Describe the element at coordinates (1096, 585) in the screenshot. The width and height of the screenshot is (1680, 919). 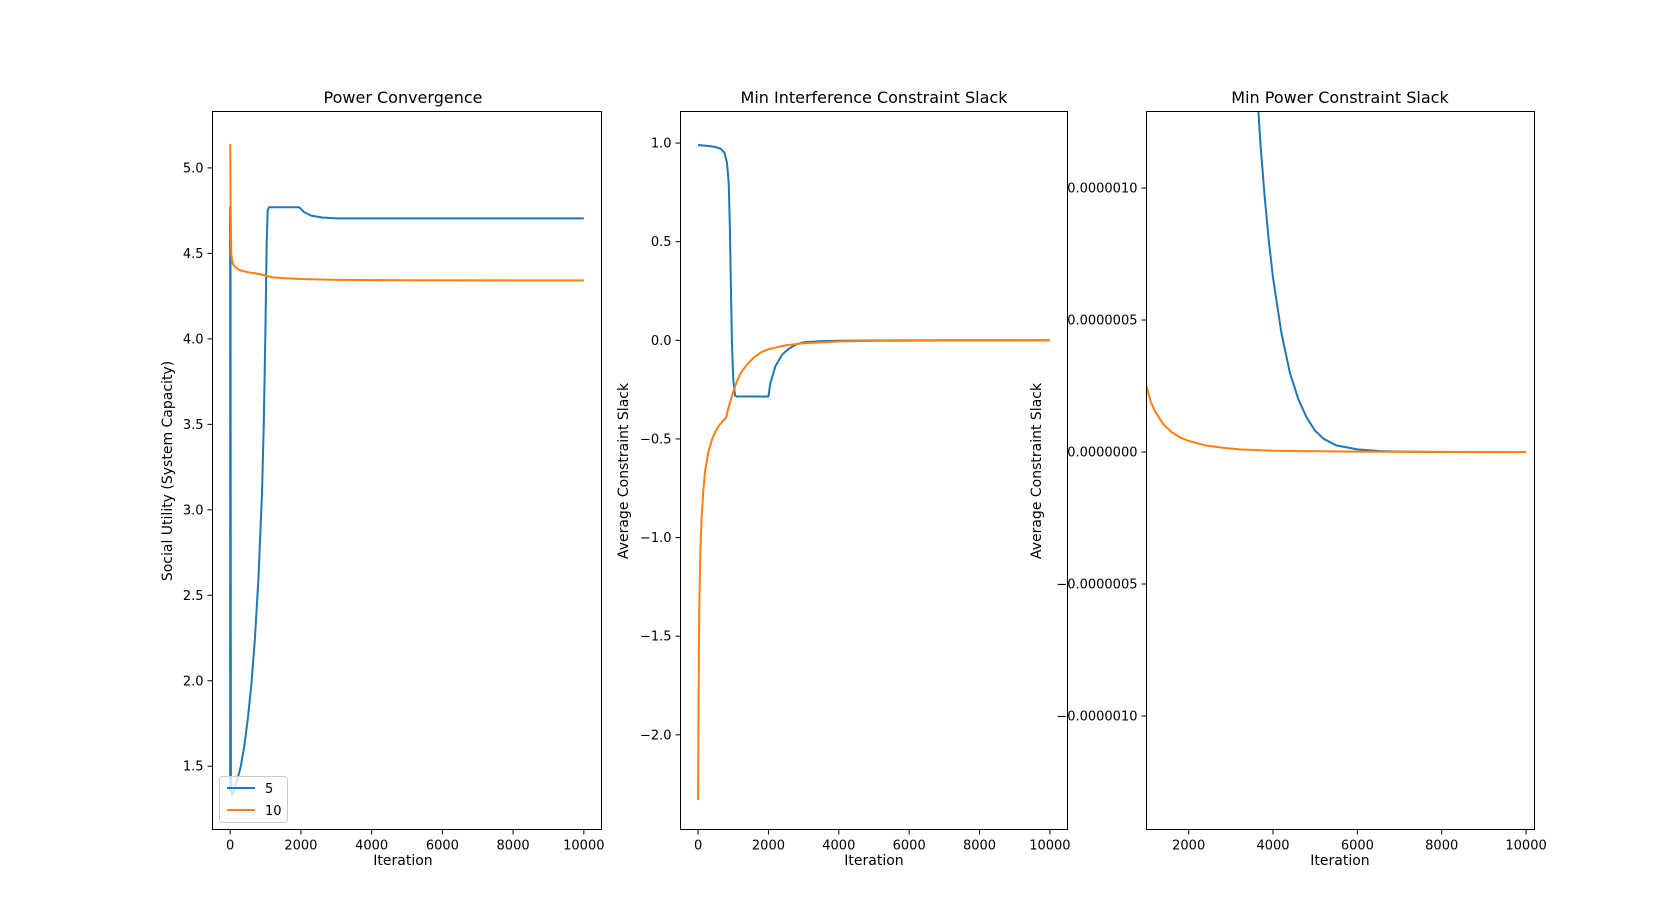
I see `panel-3-ytick-label: −0.0000005` at that location.